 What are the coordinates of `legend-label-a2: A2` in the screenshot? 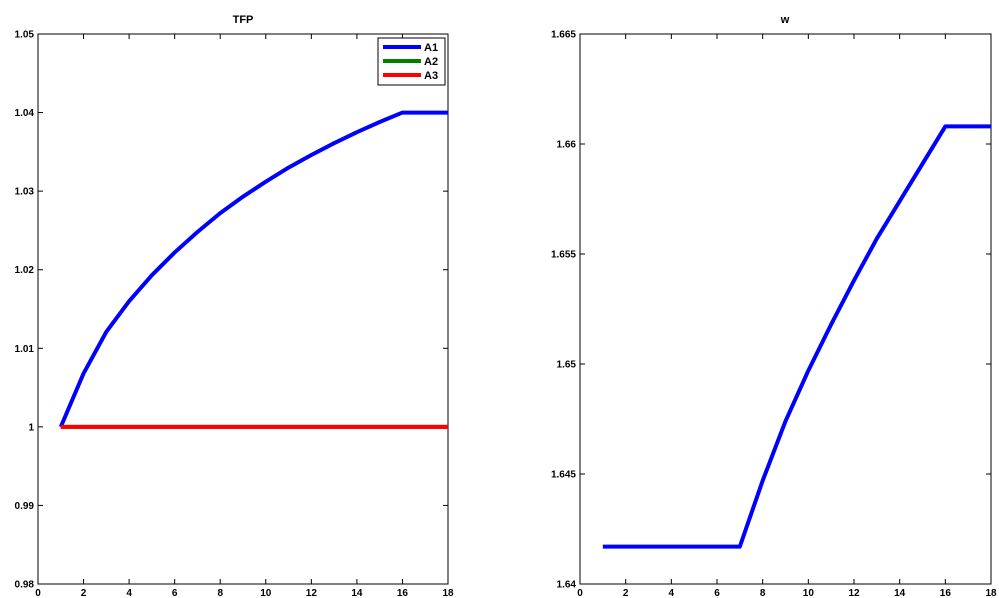 It's located at (431, 62).